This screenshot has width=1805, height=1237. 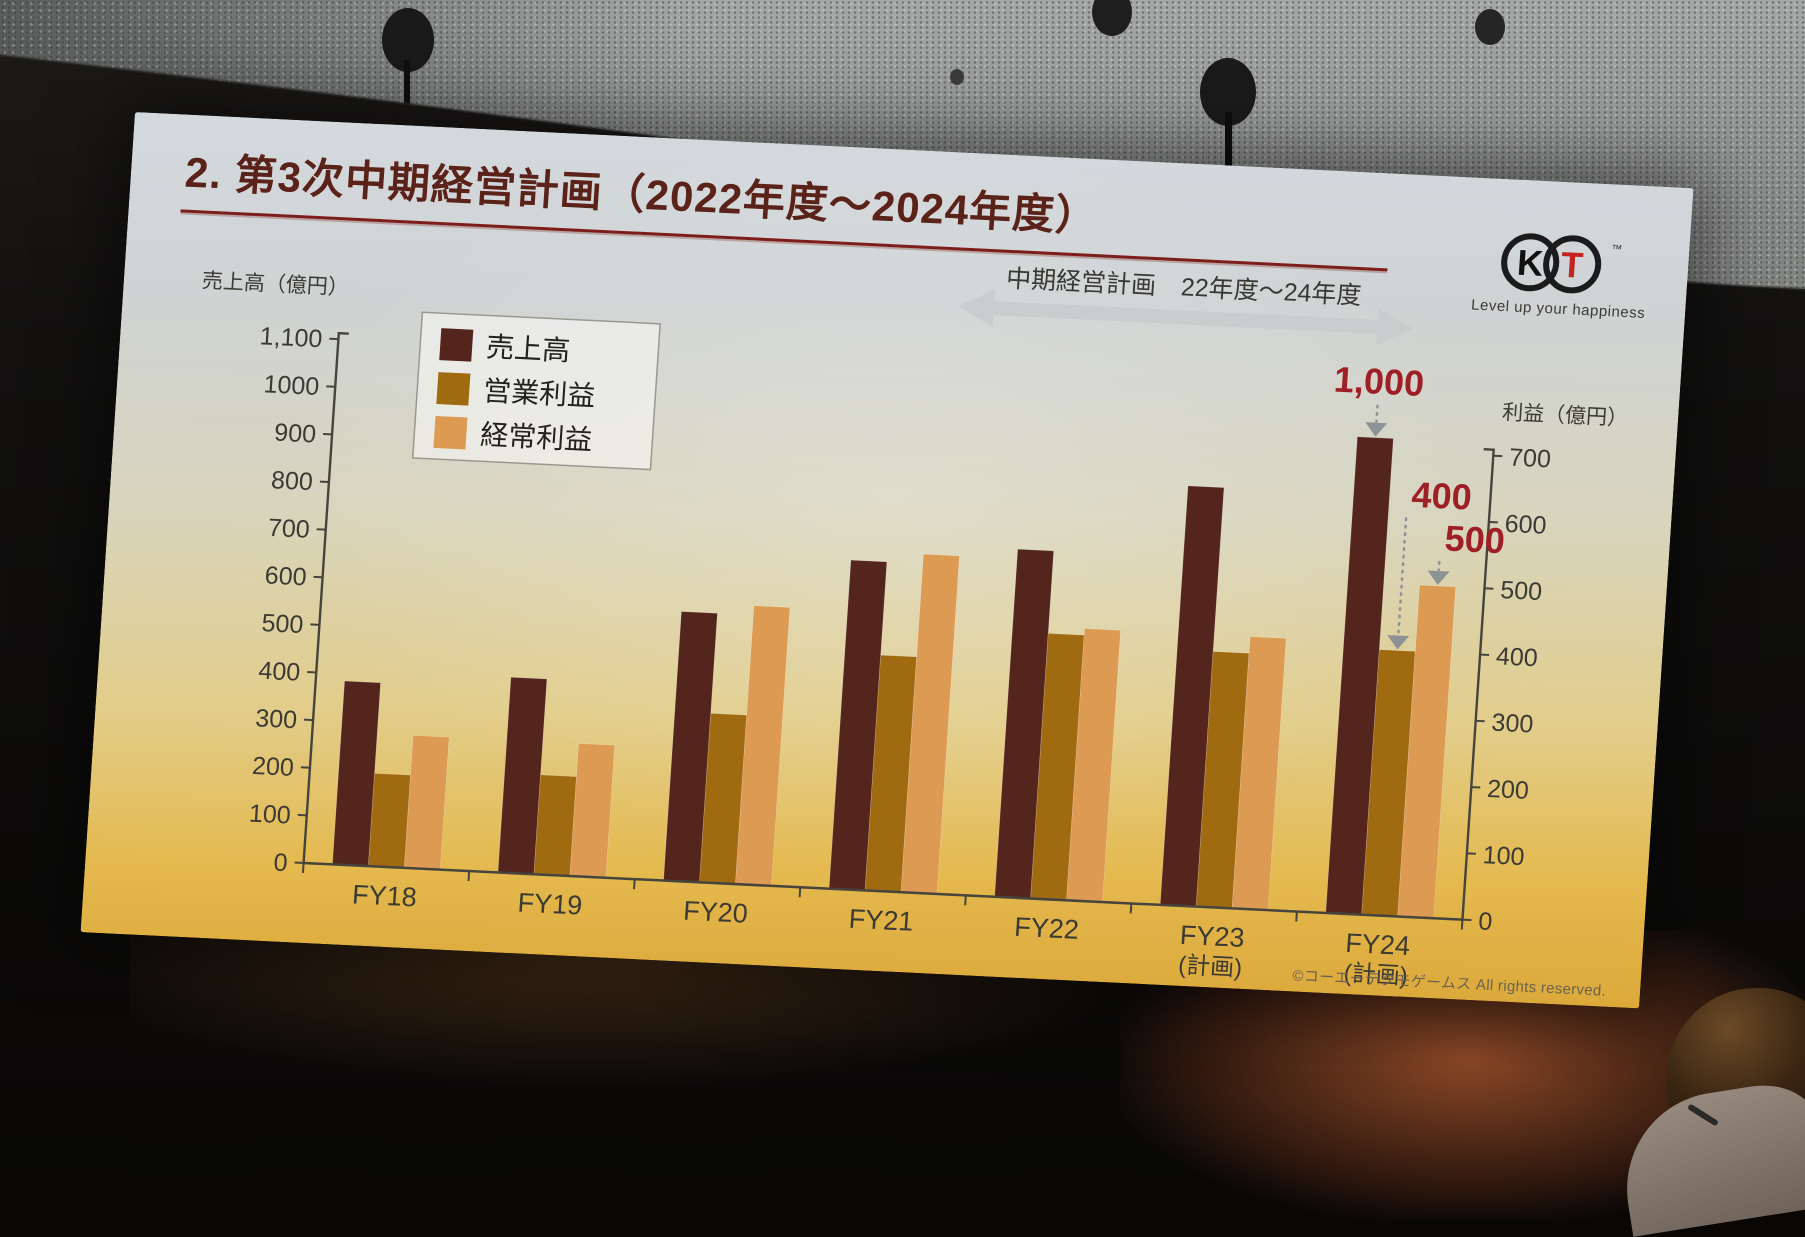 What do you see at coordinates (1517, 657) in the screenshot?
I see `right-axis-tick-label: 400` at bounding box center [1517, 657].